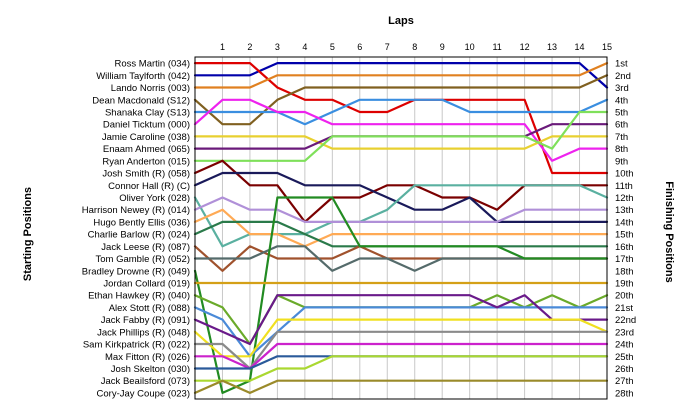 This screenshot has height=420, width=700. I want to click on lap-tick-label: 2, so click(249, 47).